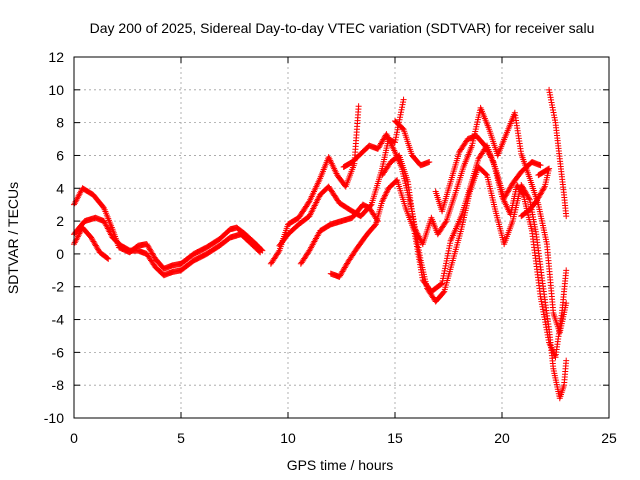 The width and height of the screenshot is (640, 480). What do you see at coordinates (58, 352) in the screenshot?
I see `y-tick-label: -6` at bounding box center [58, 352].